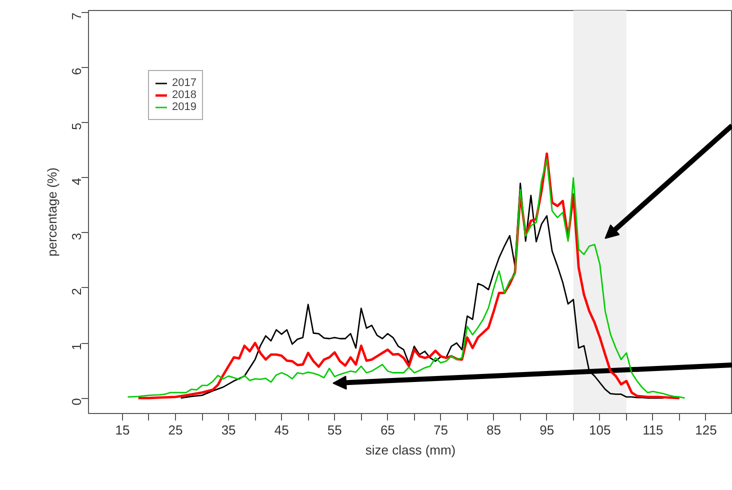 Image resolution: width=732 pixels, height=490 pixels. I want to click on y-tick-label: 2, so click(76, 292).